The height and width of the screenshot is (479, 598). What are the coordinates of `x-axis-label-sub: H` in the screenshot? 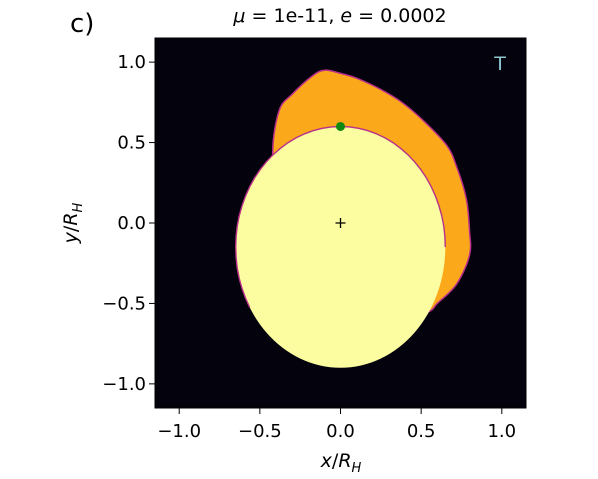 It's located at (357, 468).